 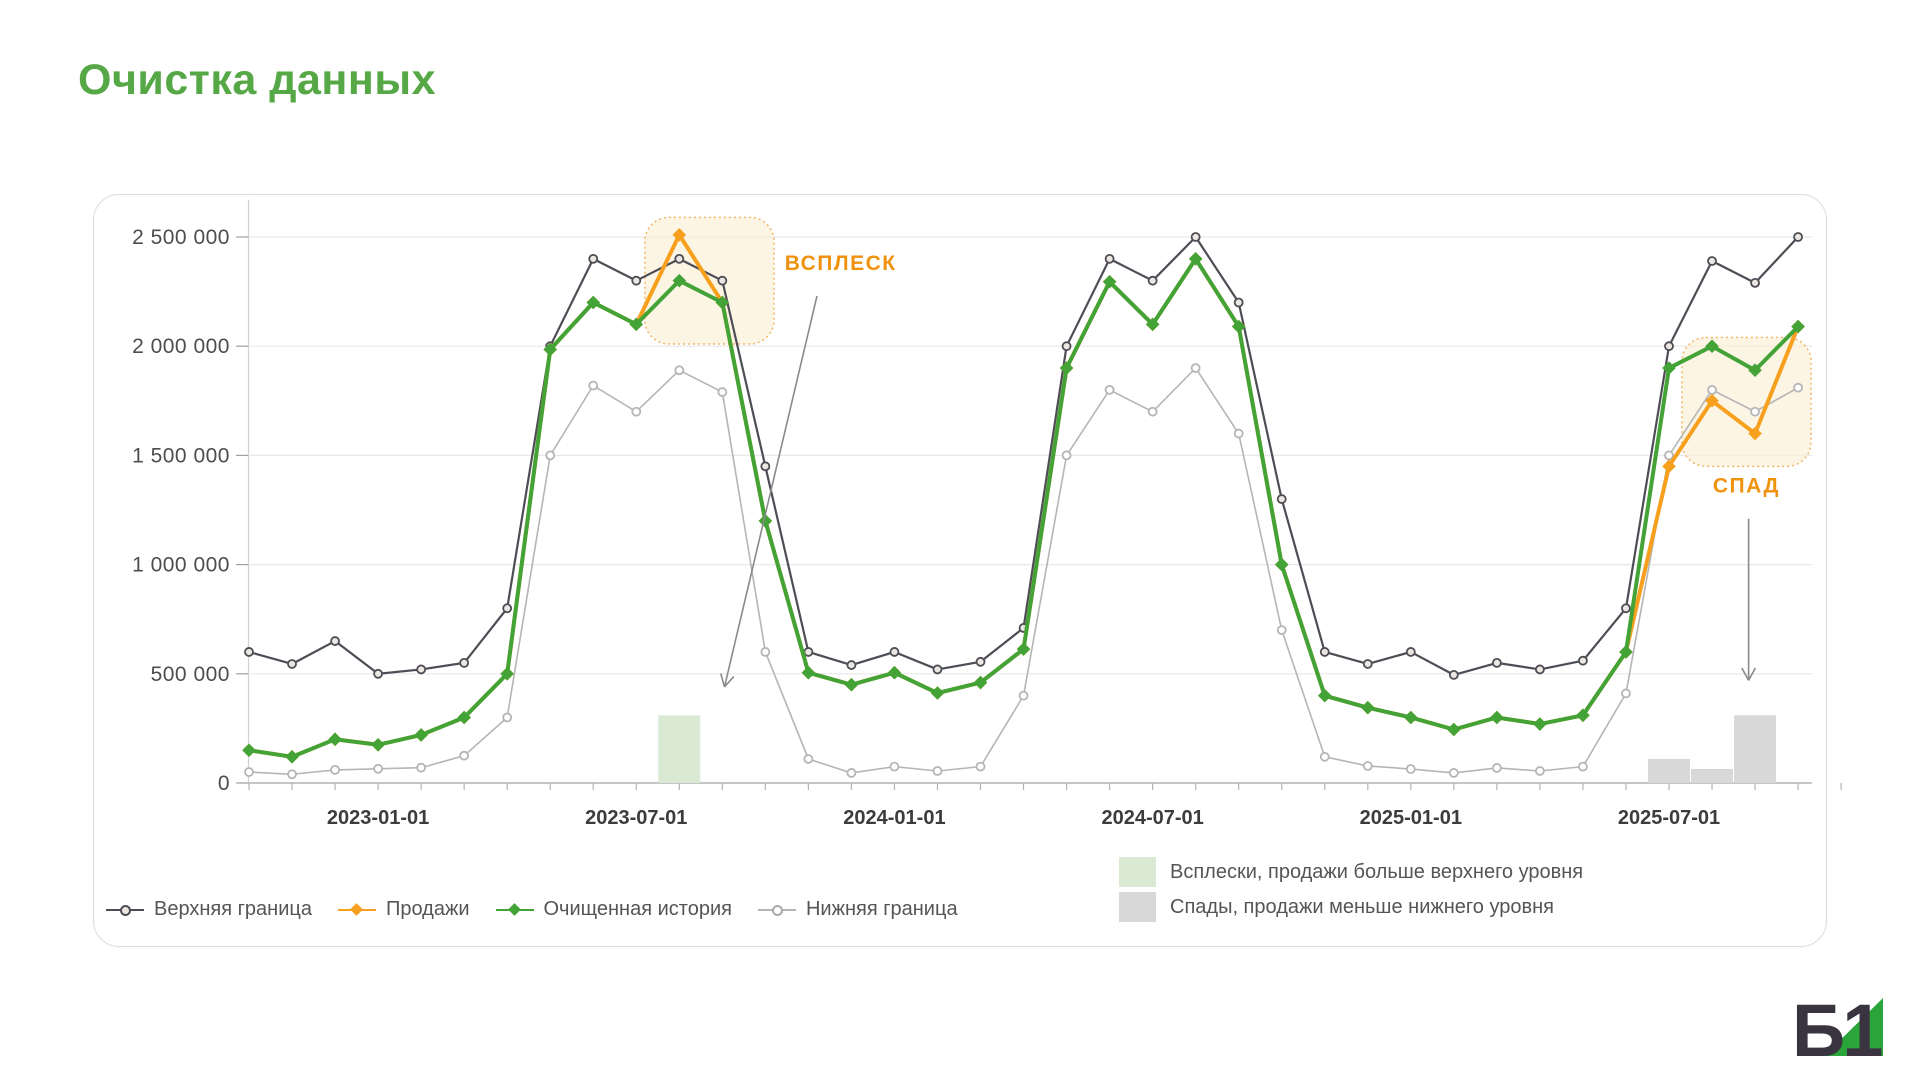 What do you see at coordinates (181, 565) in the screenshot?
I see `y-axis-tick-label: 1 000 000` at bounding box center [181, 565].